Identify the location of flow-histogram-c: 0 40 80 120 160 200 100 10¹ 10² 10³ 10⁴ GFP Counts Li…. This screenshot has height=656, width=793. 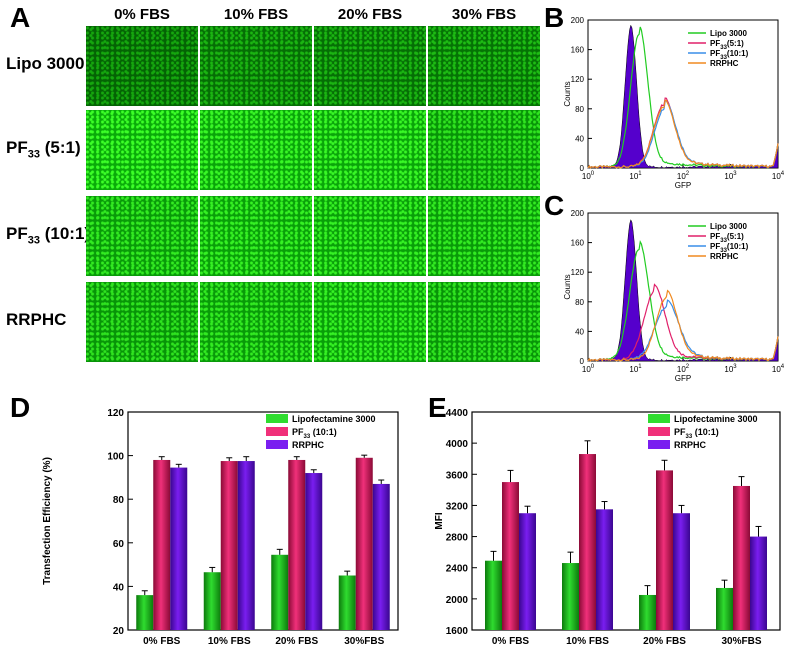
(674, 296).